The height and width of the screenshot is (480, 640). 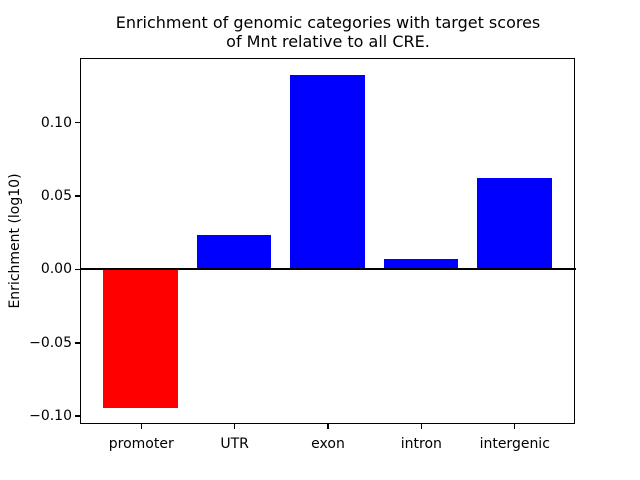 I want to click on x-tick-label-intron: intron, so click(x=421, y=444).